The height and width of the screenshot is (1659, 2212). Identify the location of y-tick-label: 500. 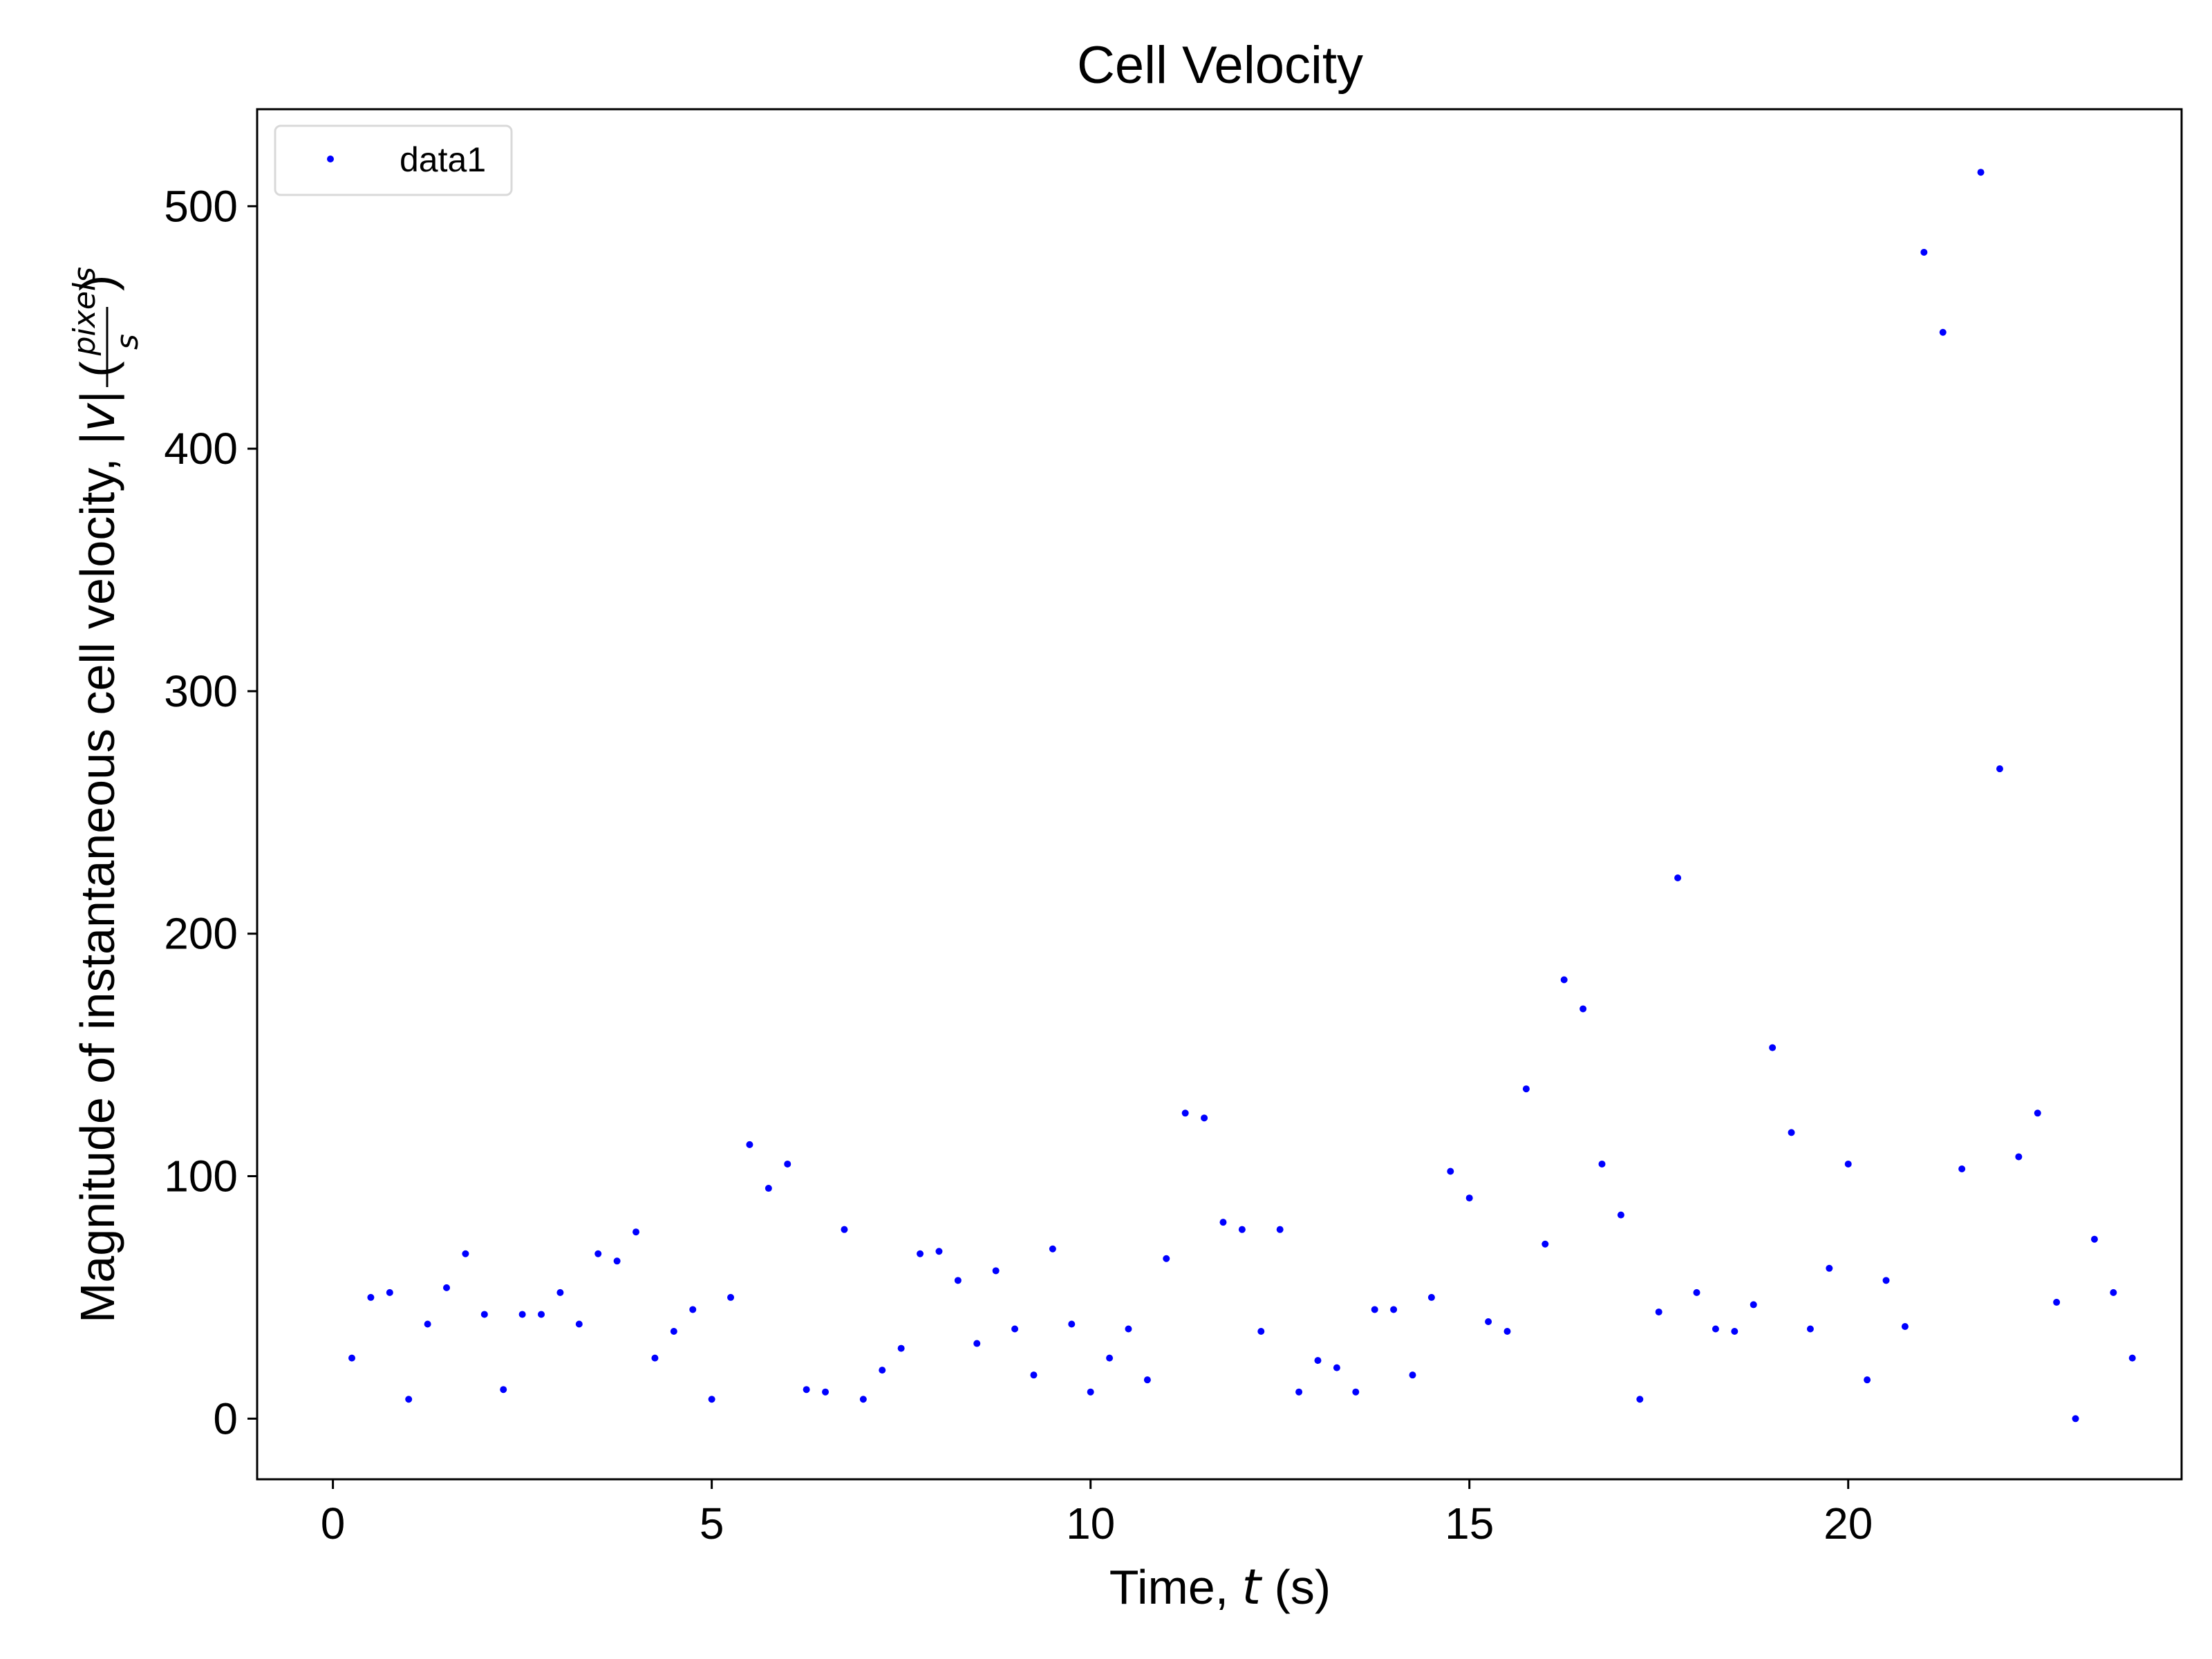
(201, 206).